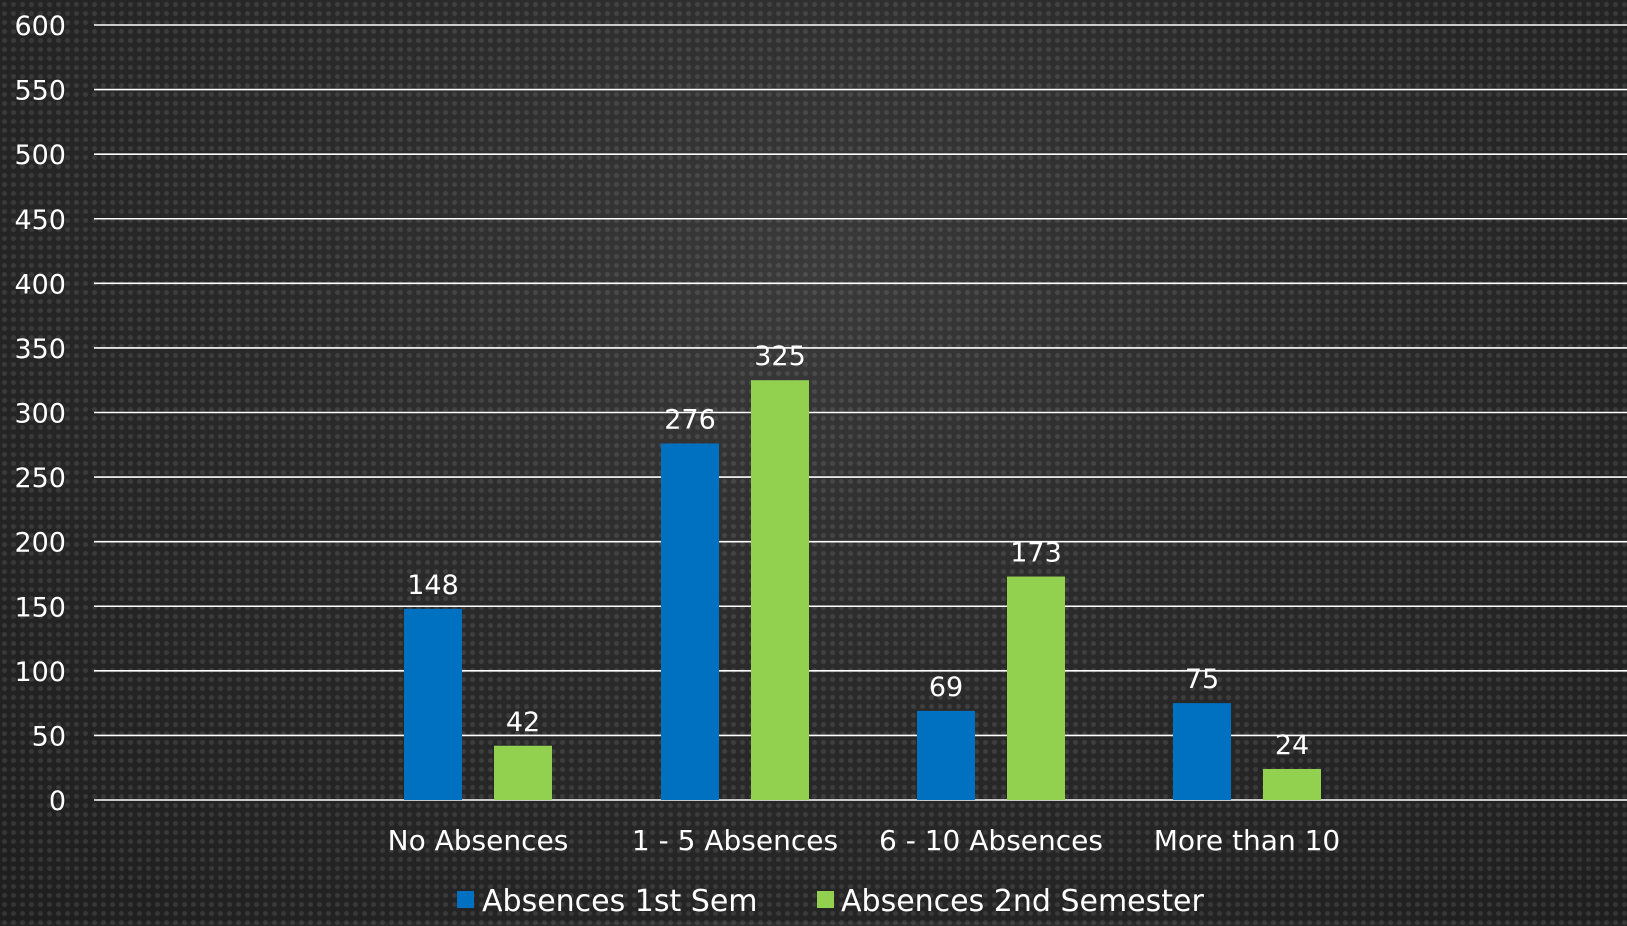 This screenshot has width=1627, height=926. I want to click on data-label: 325, so click(780, 356).